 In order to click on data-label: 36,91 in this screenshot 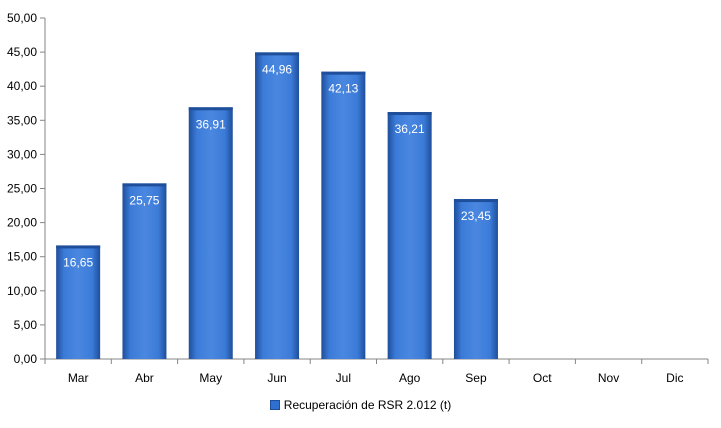, I will do `click(211, 124)`.